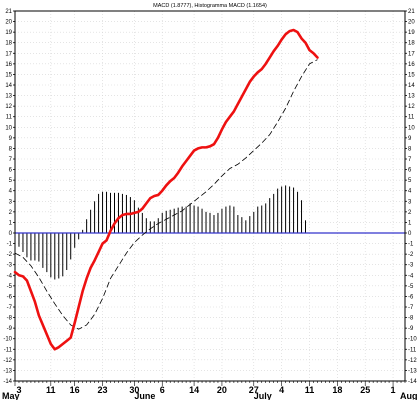 Image resolution: width=420 pixels, height=400 pixels. I want to click on x-month-label: July, so click(263, 395).